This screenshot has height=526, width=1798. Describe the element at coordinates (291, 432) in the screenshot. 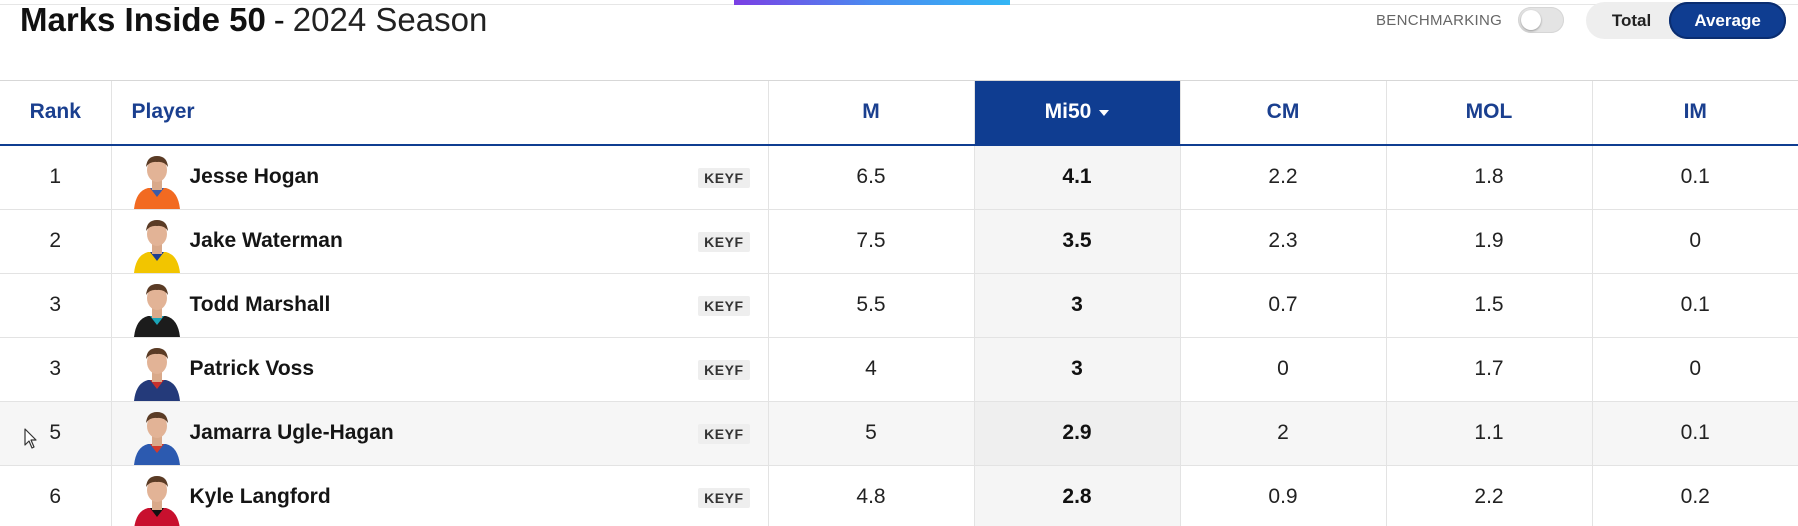

I see `player-name: Jamarra Ugle-Hagan` at that location.